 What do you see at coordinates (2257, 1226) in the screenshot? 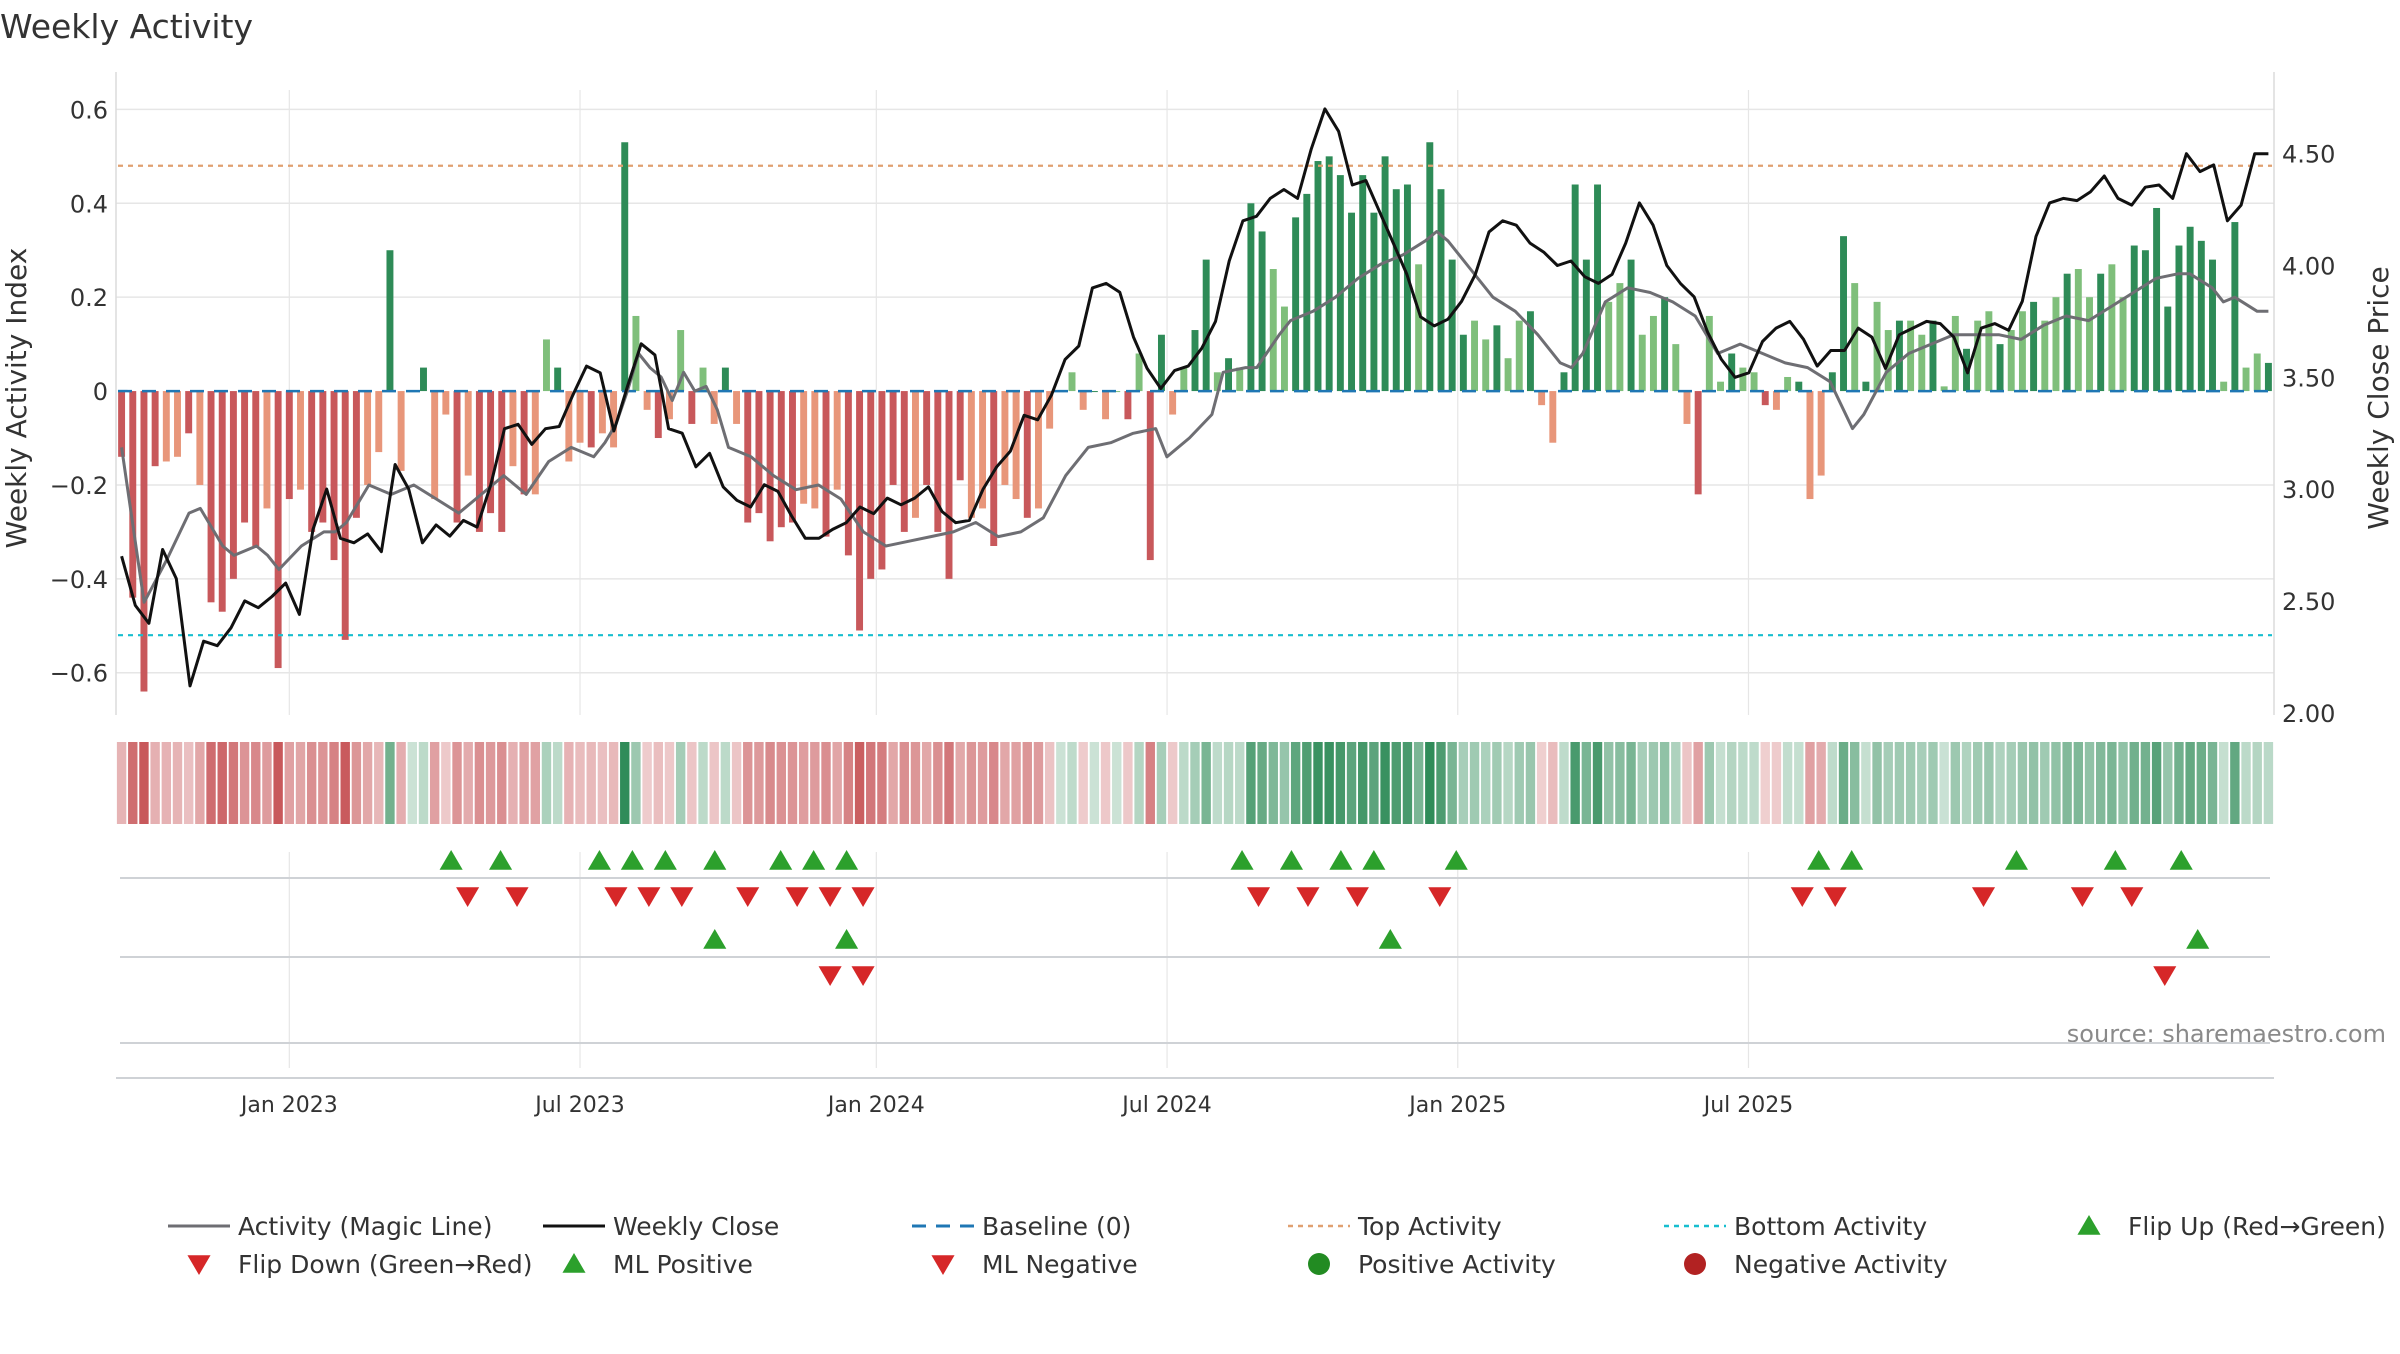
I see `legend-label: Flip Up (Red→Green)` at bounding box center [2257, 1226].